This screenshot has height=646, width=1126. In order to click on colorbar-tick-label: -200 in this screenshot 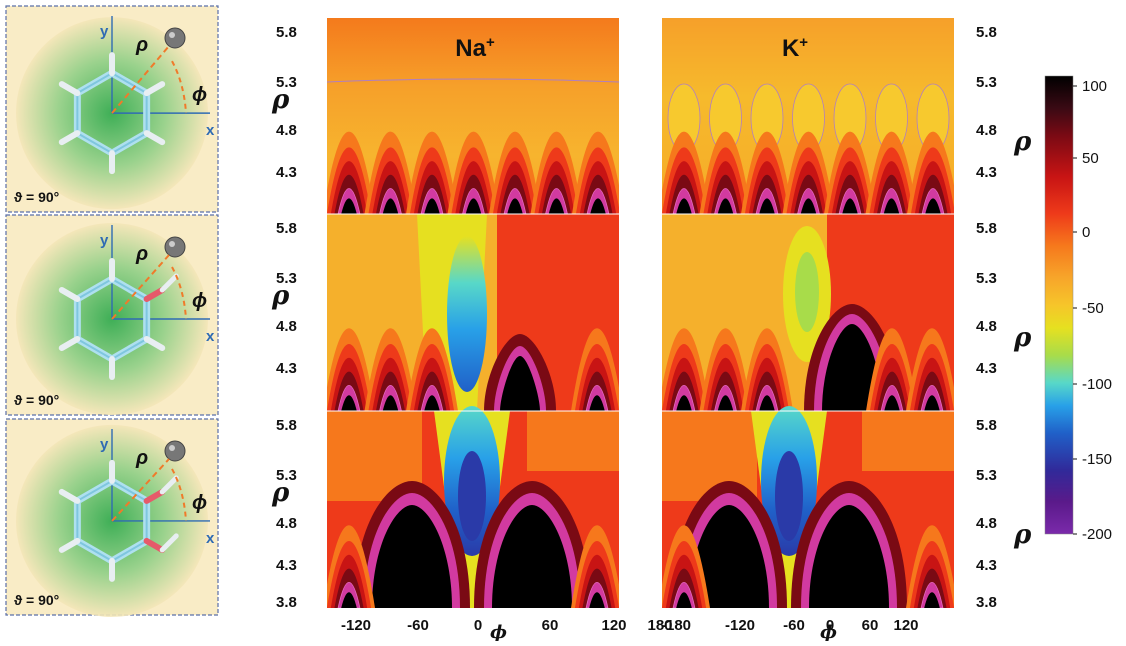, I will do `click(1097, 534)`.